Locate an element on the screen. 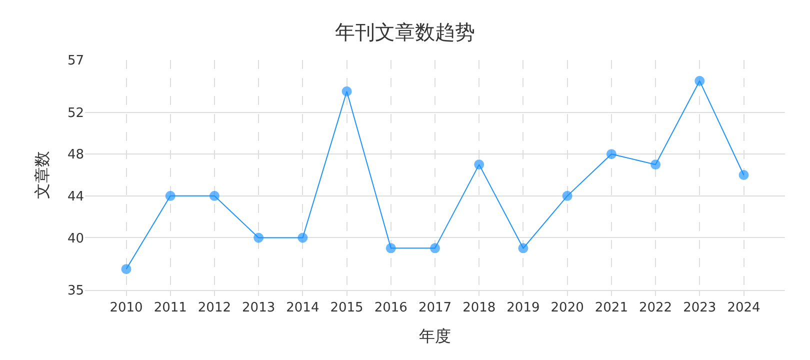 The image size is (810, 360). y-tick-label: 57 is located at coordinates (75, 61).